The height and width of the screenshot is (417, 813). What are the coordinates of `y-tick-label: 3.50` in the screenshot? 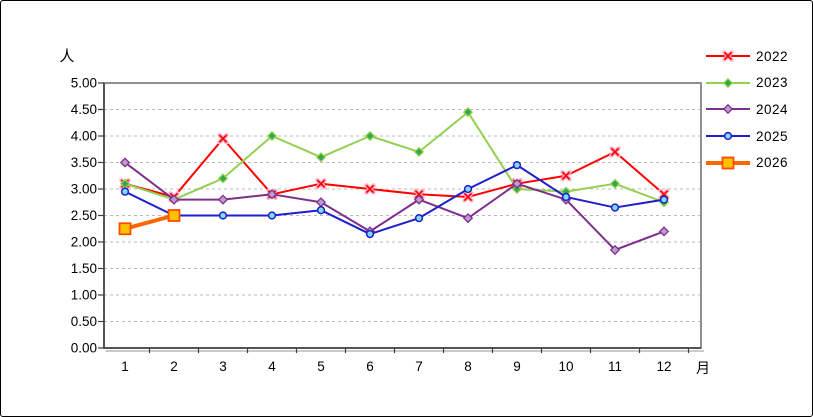 It's located at (84, 162).